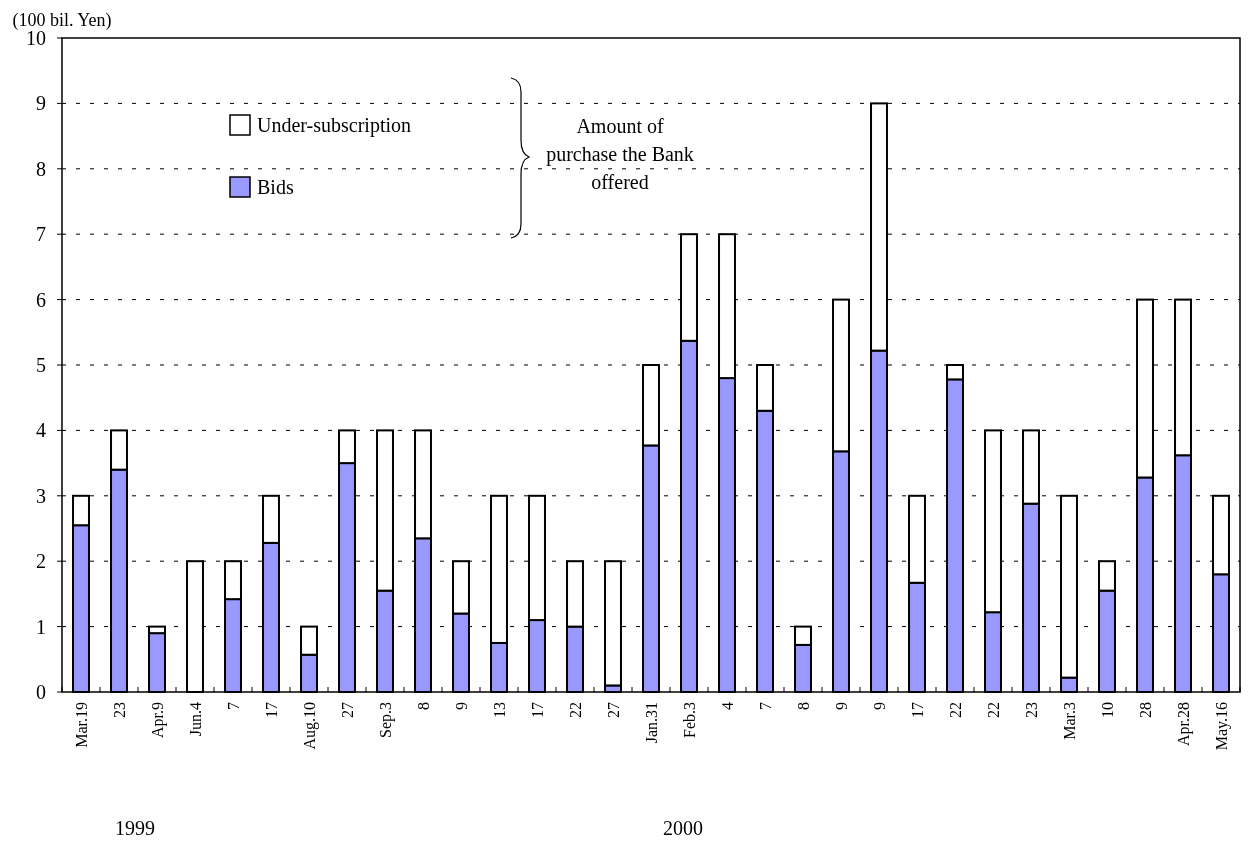 This screenshot has width=1249, height=842. What do you see at coordinates (499, 710) in the screenshot?
I see `x-tick-label: 13` at bounding box center [499, 710].